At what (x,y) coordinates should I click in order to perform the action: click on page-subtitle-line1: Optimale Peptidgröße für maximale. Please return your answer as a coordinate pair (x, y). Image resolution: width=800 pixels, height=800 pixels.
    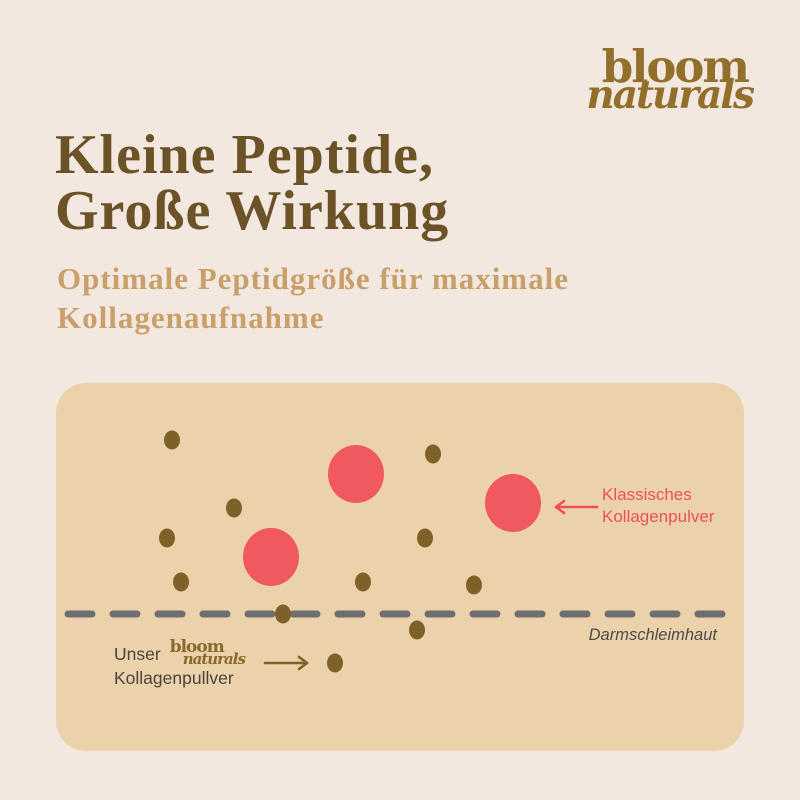
    Looking at the image, I should click on (313, 278).